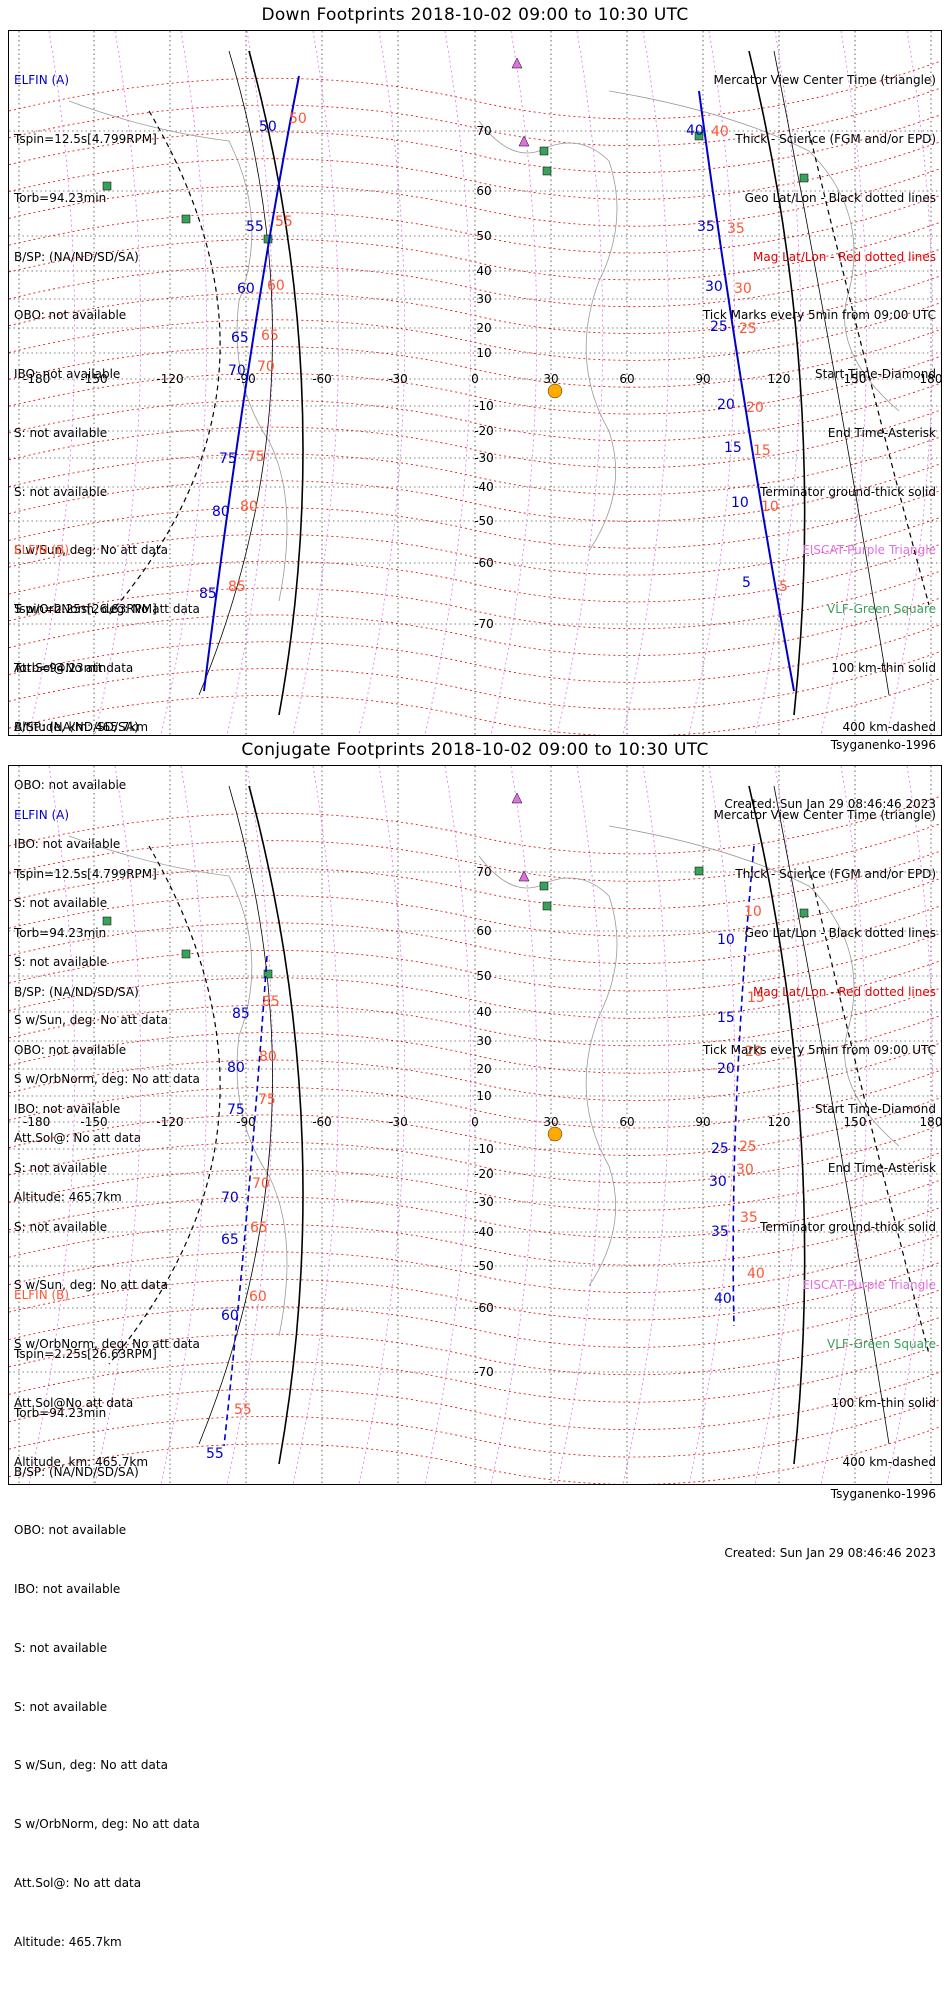  I want to click on terminator-400km, so click(164, 363).